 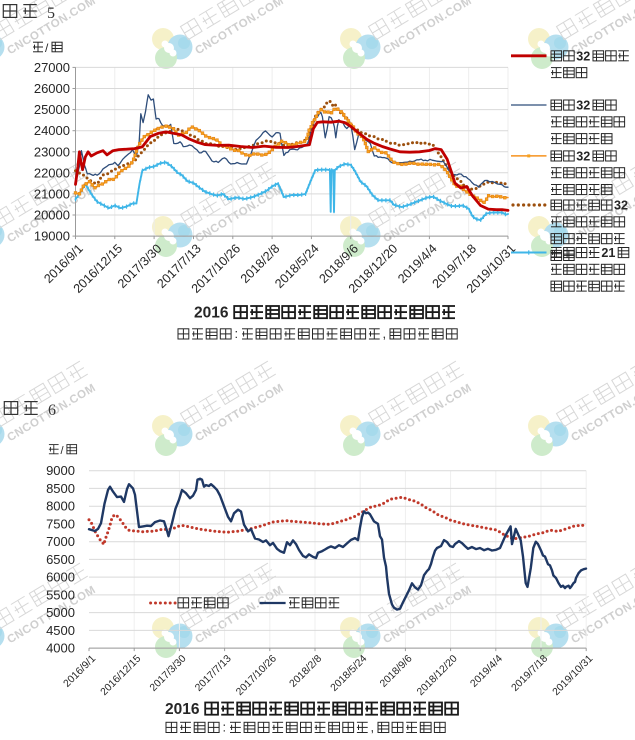 I want to click on svg-text: 4500, so click(x=60, y=630).